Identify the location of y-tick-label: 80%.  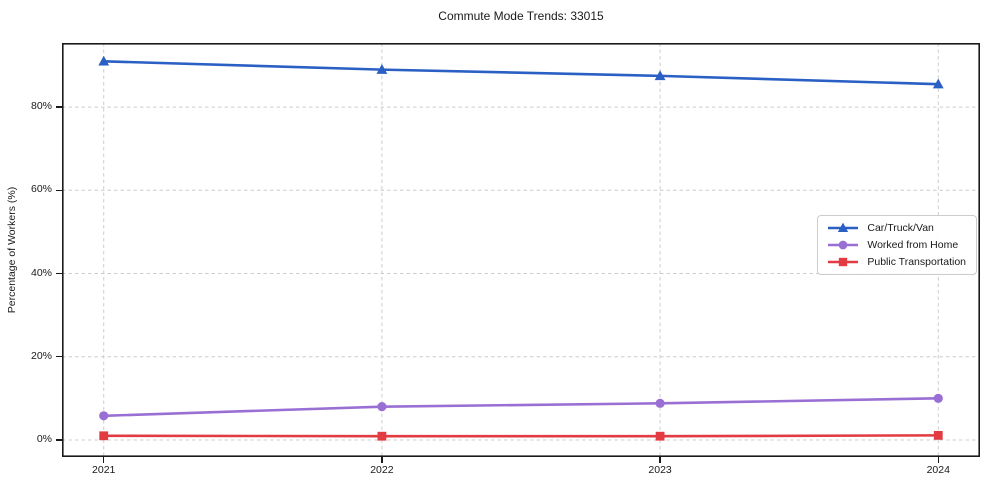
(41, 106).